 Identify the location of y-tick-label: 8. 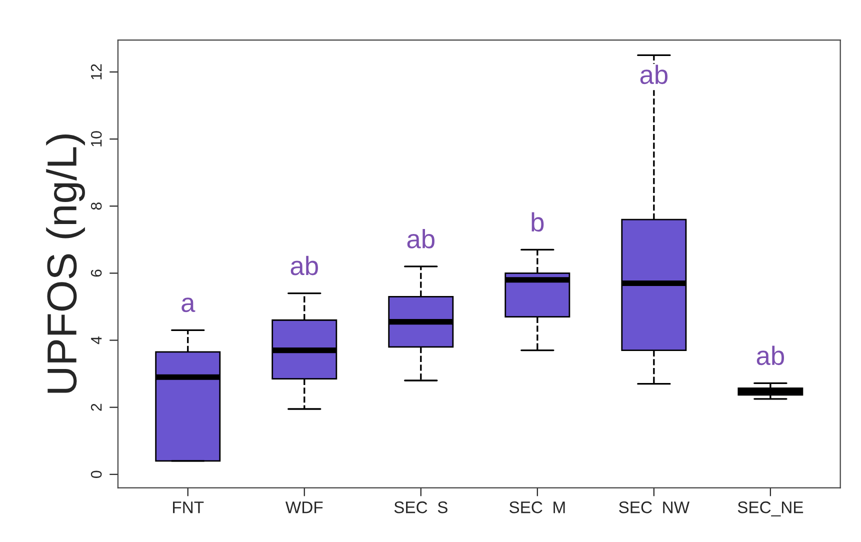
(96, 206).